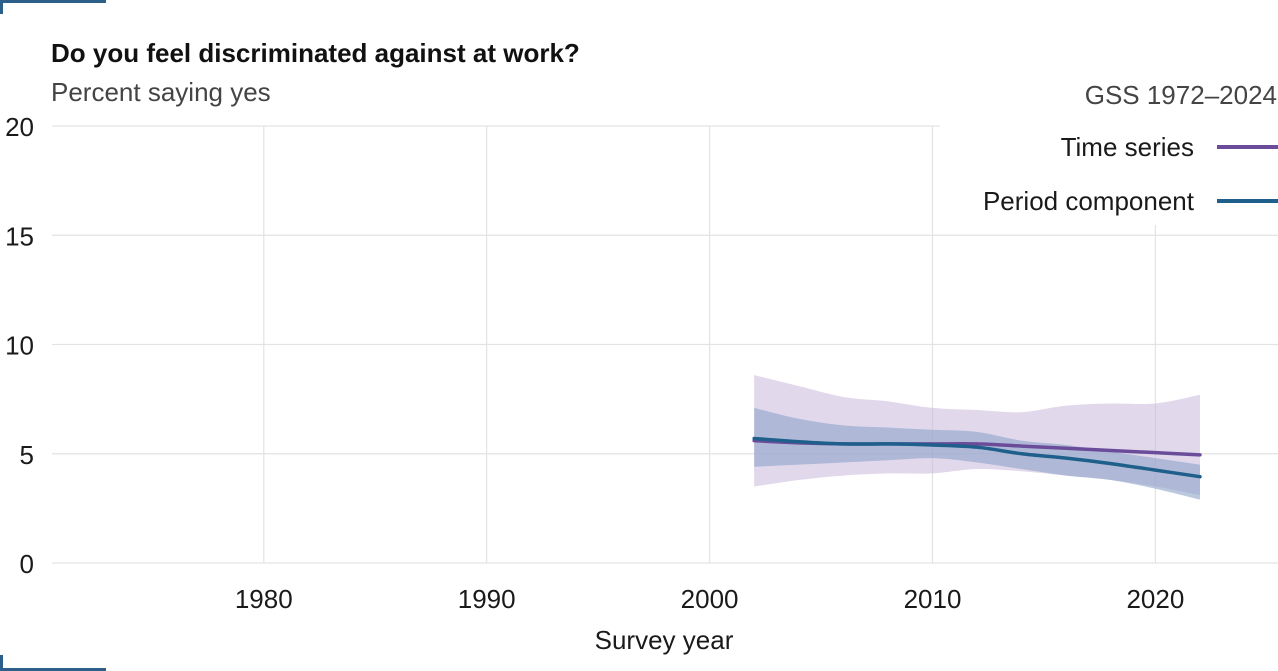 The width and height of the screenshot is (1278, 671). I want to click on legend-label-time-series: Time series, so click(1127, 147).